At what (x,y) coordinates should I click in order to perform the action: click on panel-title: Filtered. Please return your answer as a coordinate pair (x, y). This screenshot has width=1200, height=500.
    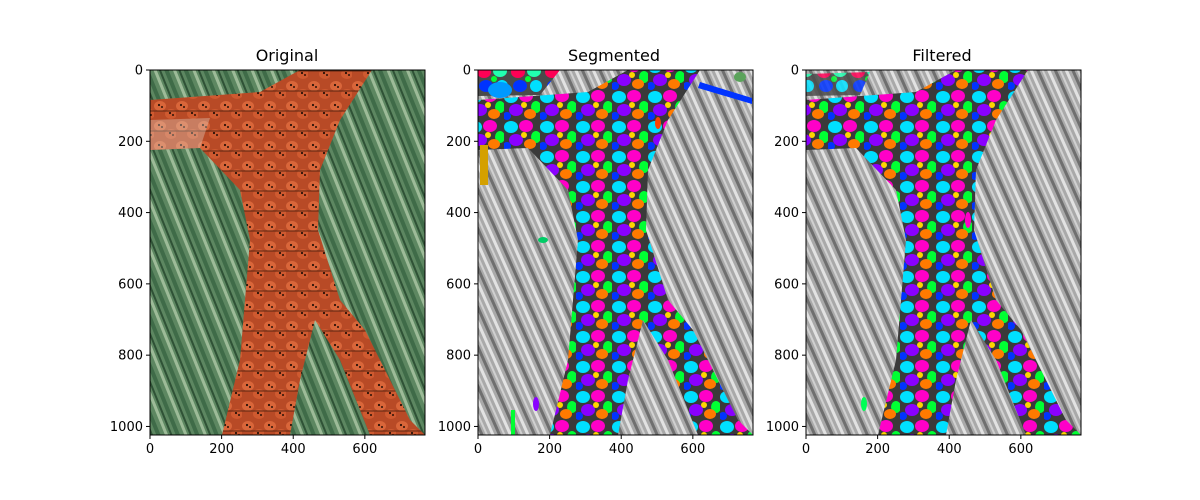
    Looking at the image, I should click on (941, 55).